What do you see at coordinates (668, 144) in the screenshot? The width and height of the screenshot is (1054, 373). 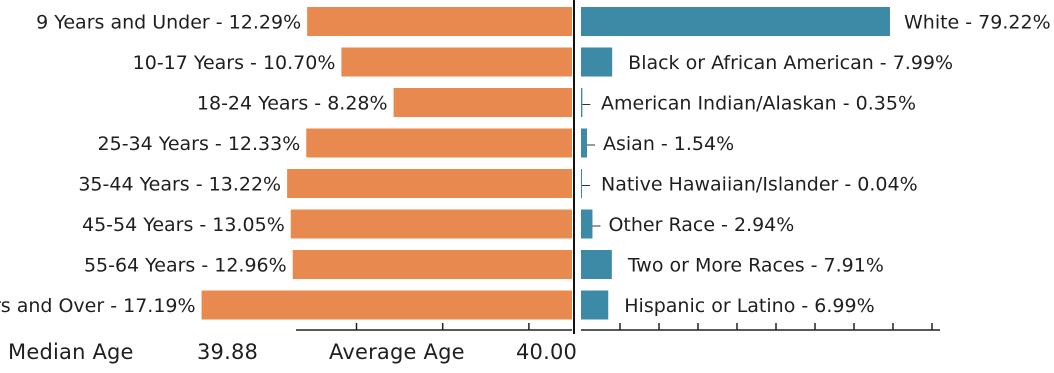 I see `race-bar-label: Asian - 1.54%` at bounding box center [668, 144].